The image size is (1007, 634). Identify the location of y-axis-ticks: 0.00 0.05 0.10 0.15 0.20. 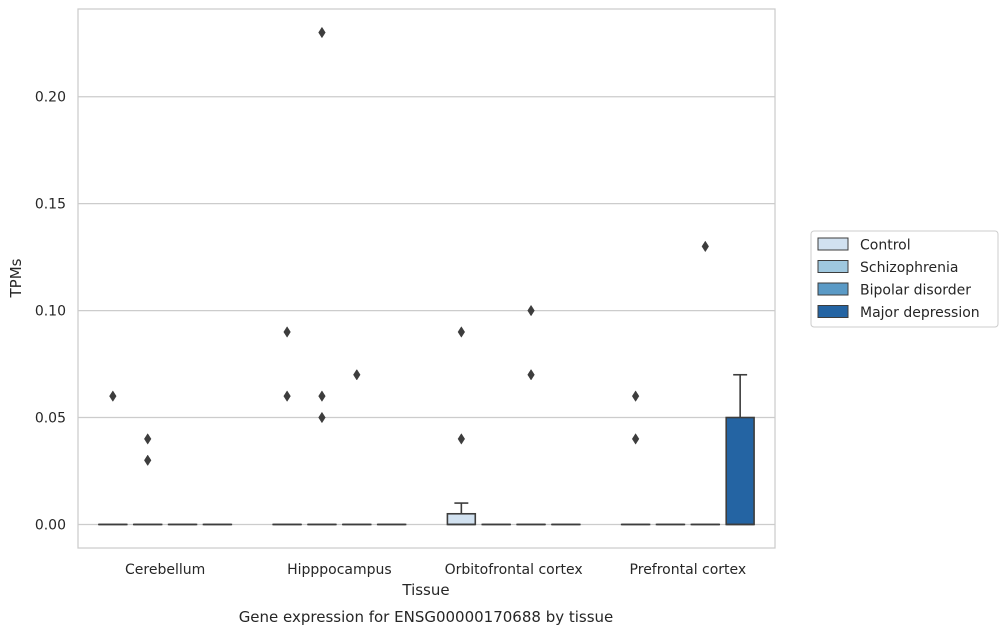
(50, 312).